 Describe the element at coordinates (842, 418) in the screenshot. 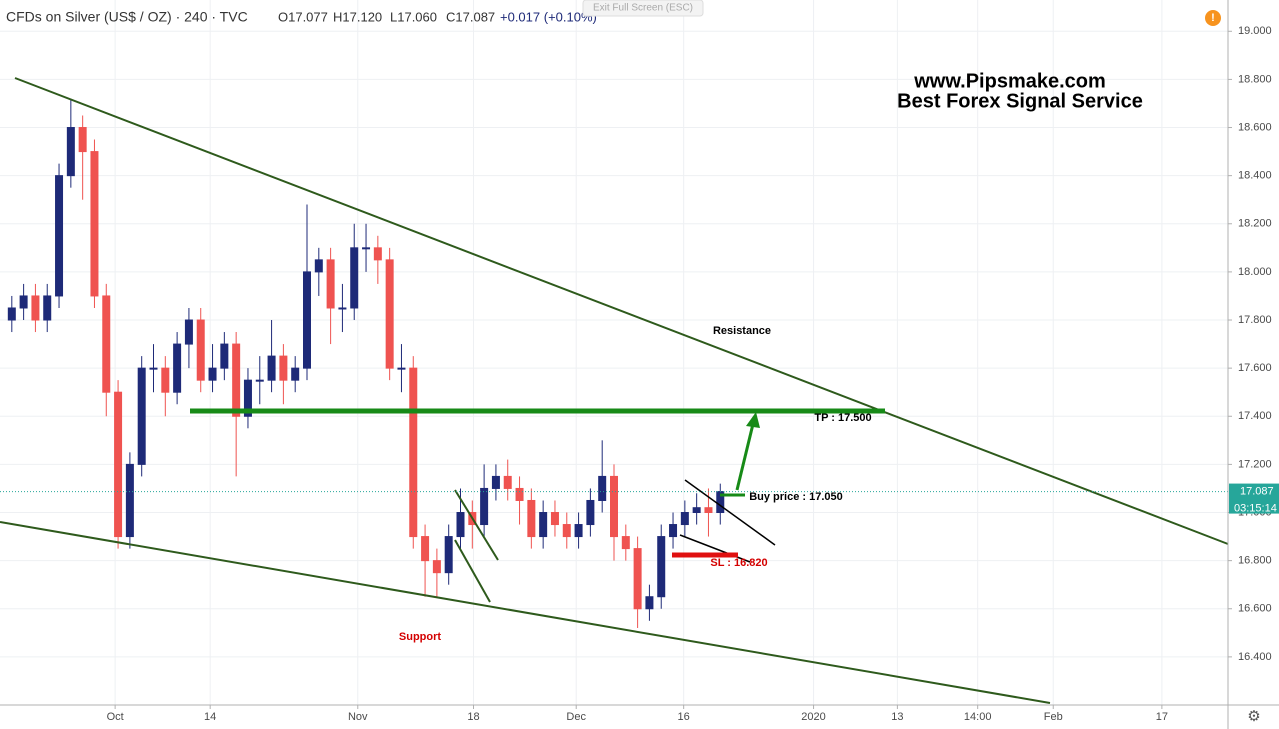

I see `annotation: TP : 17.500` at that location.